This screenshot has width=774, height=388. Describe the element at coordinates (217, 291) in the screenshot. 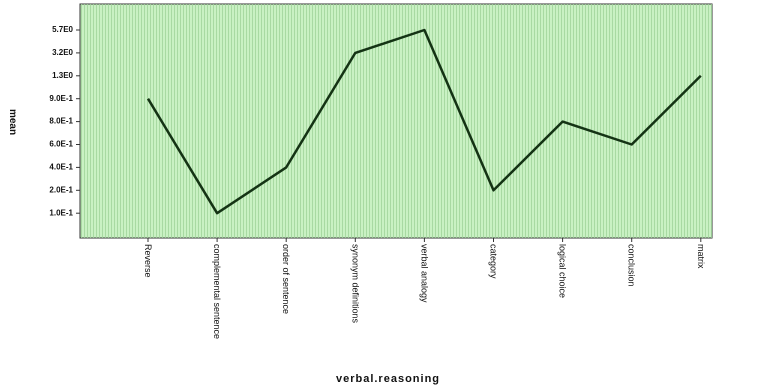

I see `x-tick-label: complemental sentence` at that location.